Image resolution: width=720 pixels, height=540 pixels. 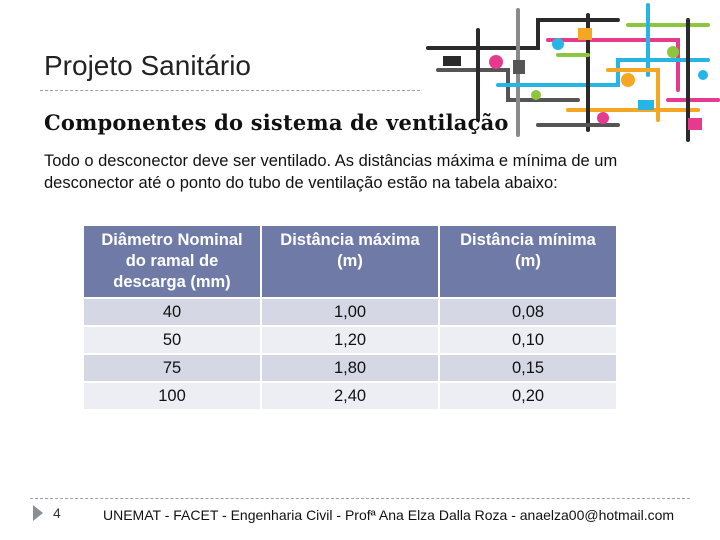 What do you see at coordinates (38, 513) in the screenshot?
I see `play-arrow-icon` at bounding box center [38, 513].